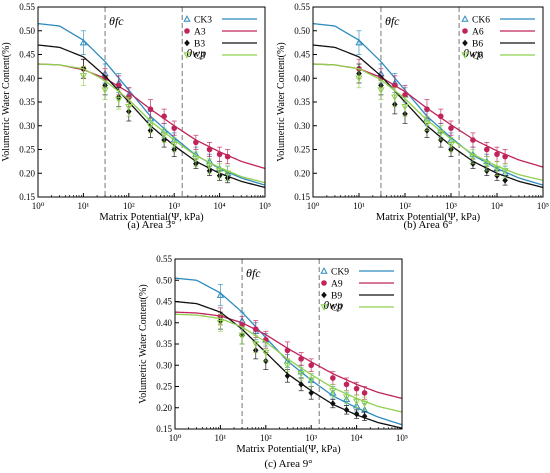 The height and width of the screenshot is (473, 550). Describe the element at coordinates (203, 21) in the screenshot. I see `panel-a-legend-label: CK3` at that location.